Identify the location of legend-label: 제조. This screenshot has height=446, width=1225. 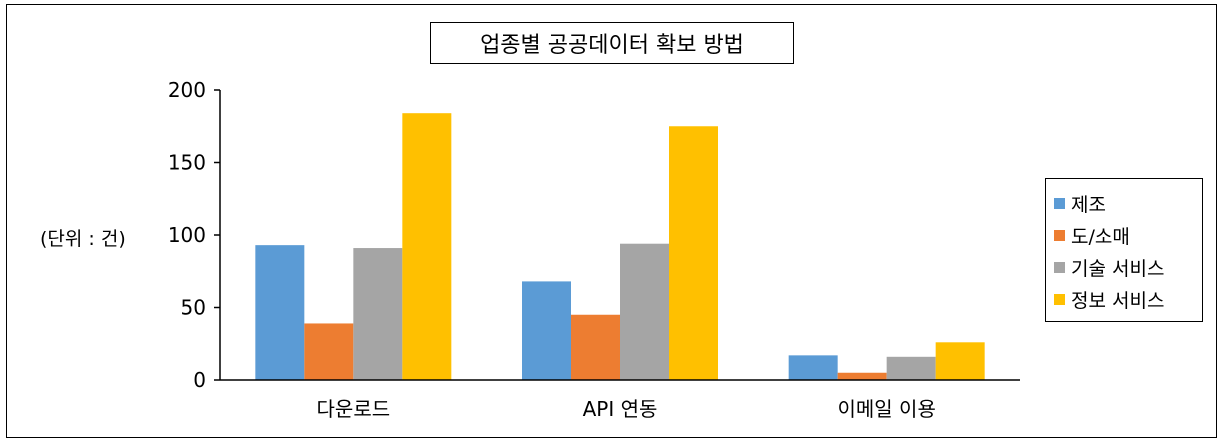
(1088, 204).